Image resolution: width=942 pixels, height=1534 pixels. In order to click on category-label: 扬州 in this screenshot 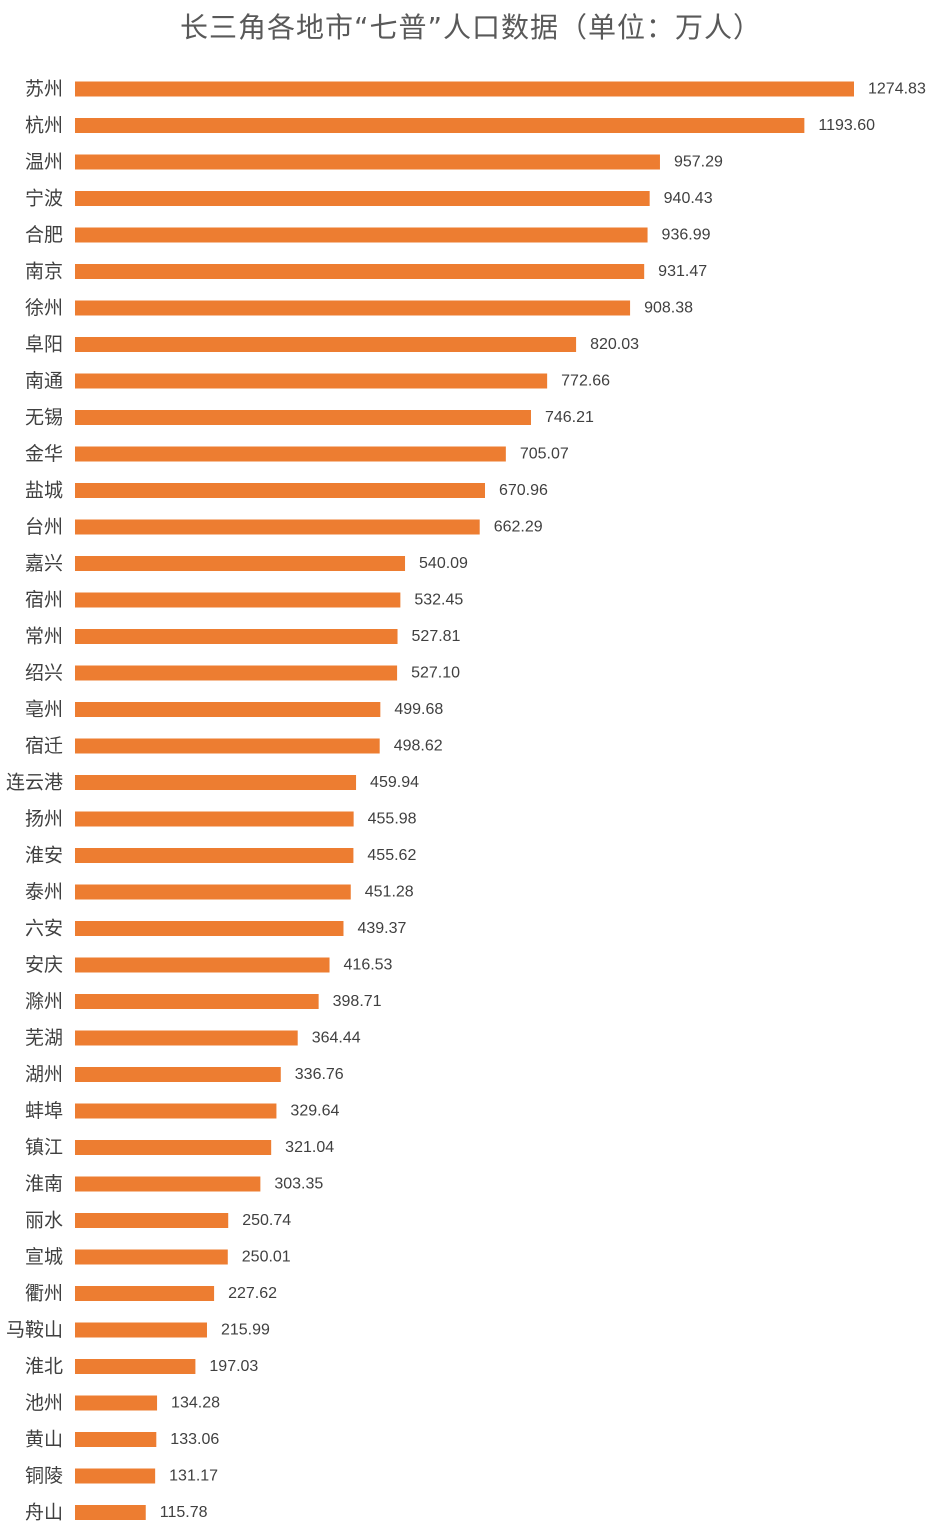, I will do `click(44, 819)`.